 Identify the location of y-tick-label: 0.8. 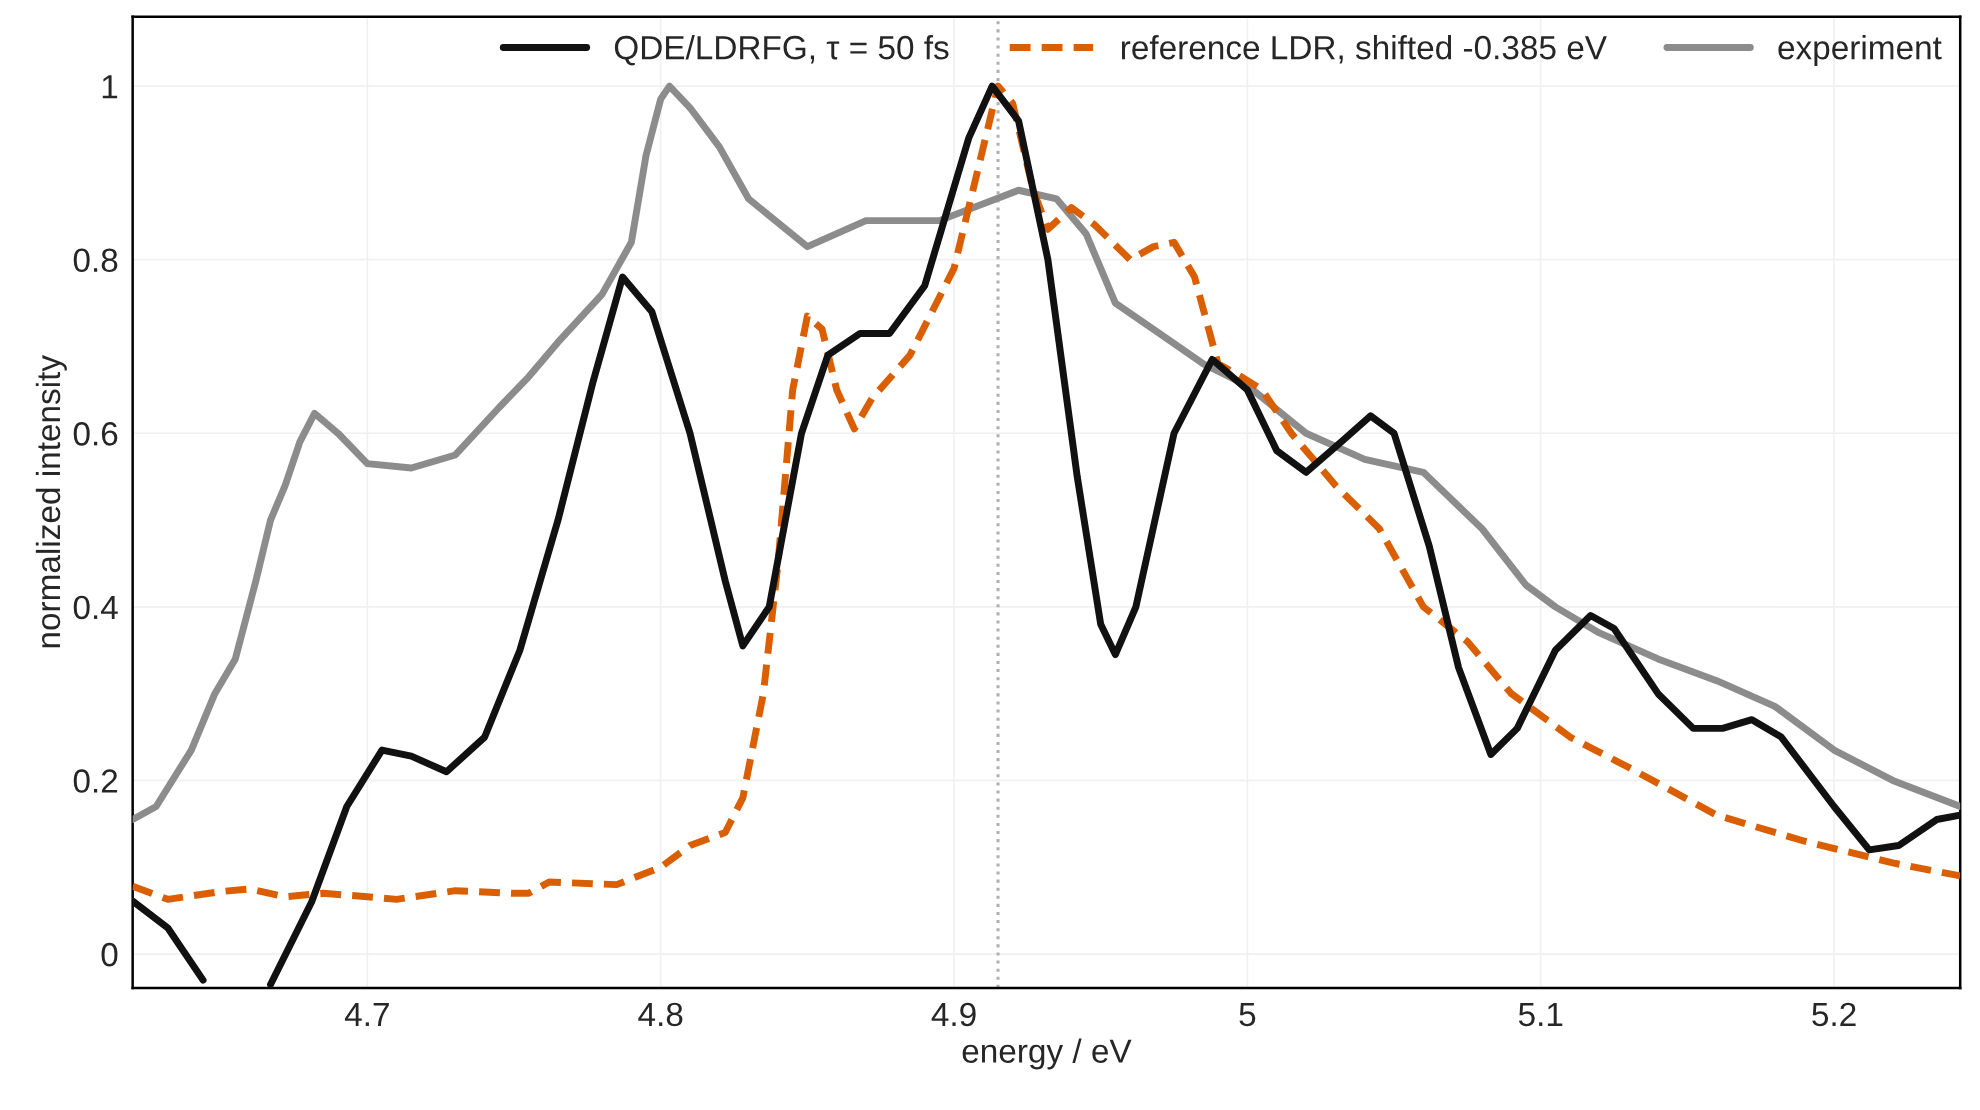
(95, 260).